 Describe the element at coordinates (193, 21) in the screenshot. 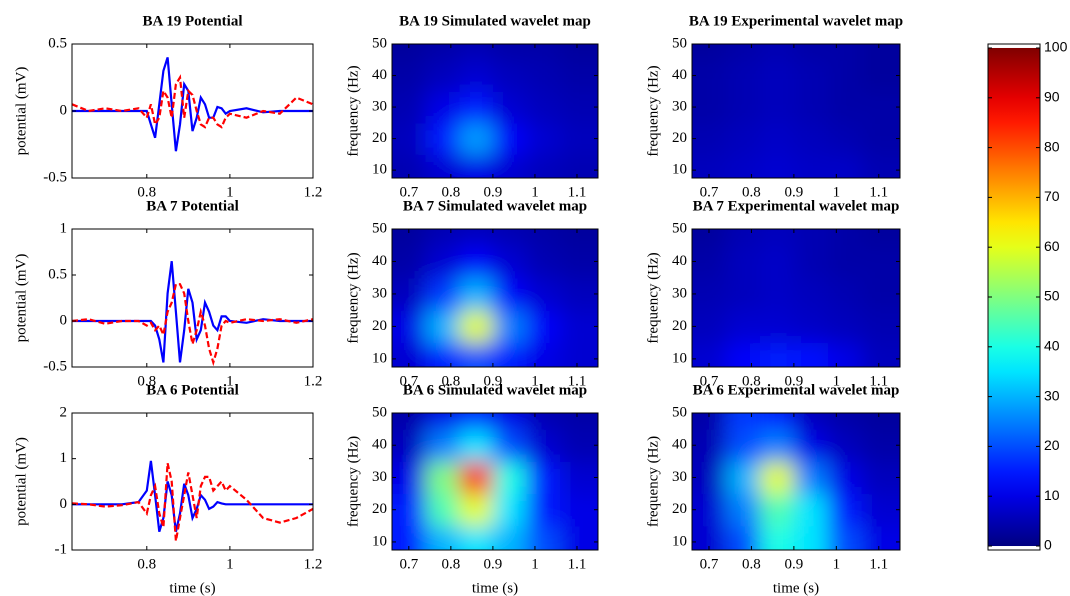

I see `panel-title: BA 19 Potential` at that location.